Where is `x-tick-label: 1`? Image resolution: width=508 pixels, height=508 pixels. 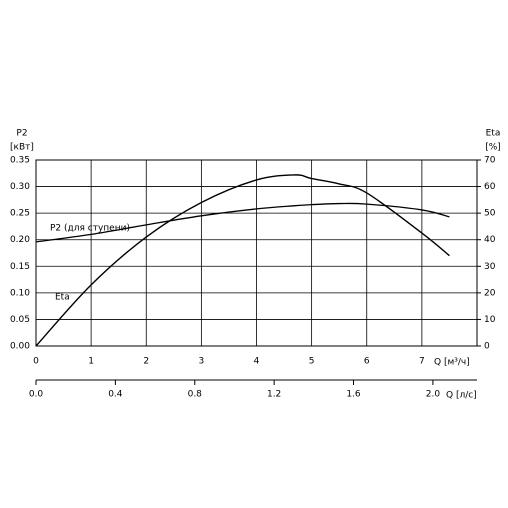 x-tick-label: 1 is located at coordinates (91, 362).